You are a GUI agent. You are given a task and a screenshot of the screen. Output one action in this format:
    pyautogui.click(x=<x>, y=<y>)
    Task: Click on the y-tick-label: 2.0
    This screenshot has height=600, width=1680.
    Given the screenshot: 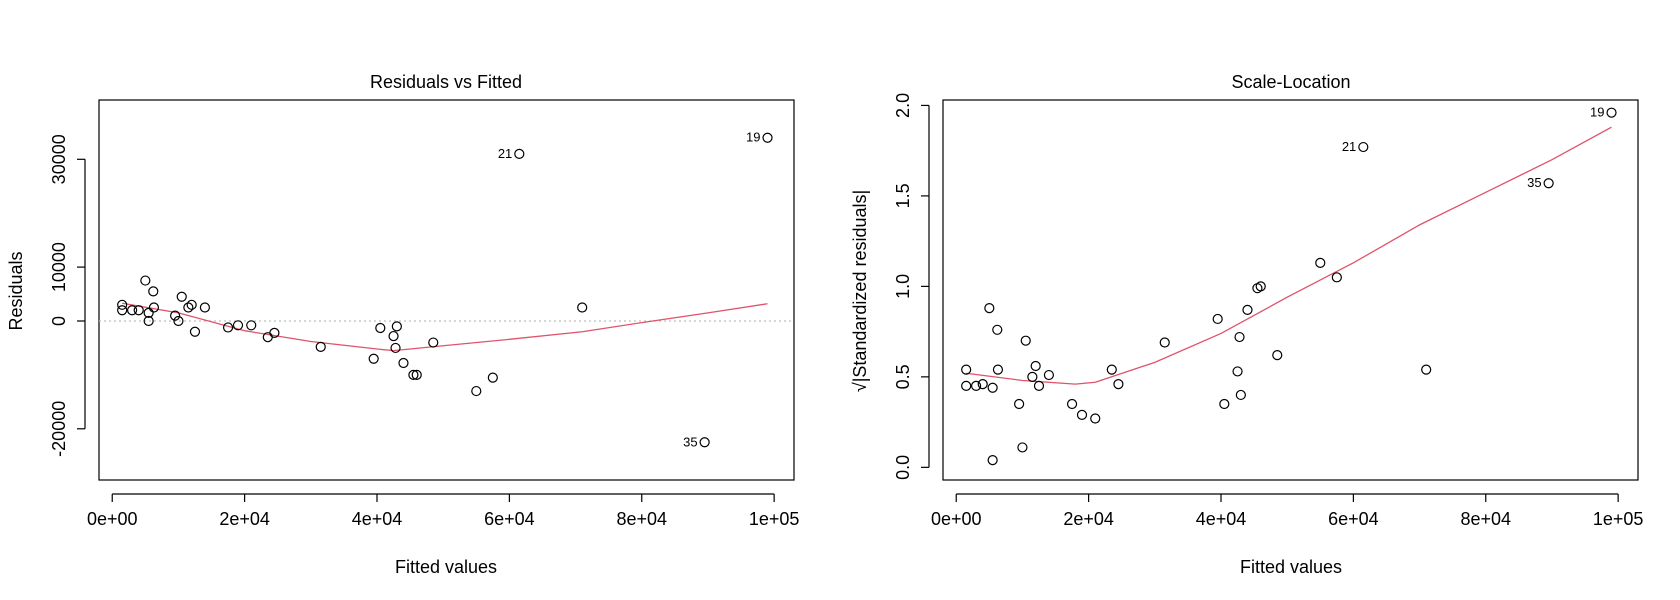 What is the action you would take?
    pyautogui.click(x=903, y=105)
    